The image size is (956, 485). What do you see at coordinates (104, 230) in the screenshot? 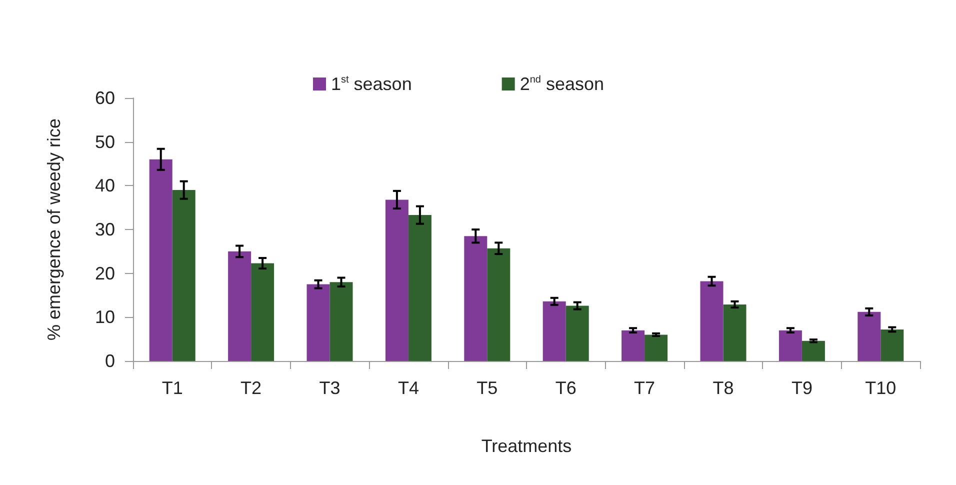
I see `y-tick-label: 30` at bounding box center [104, 230].